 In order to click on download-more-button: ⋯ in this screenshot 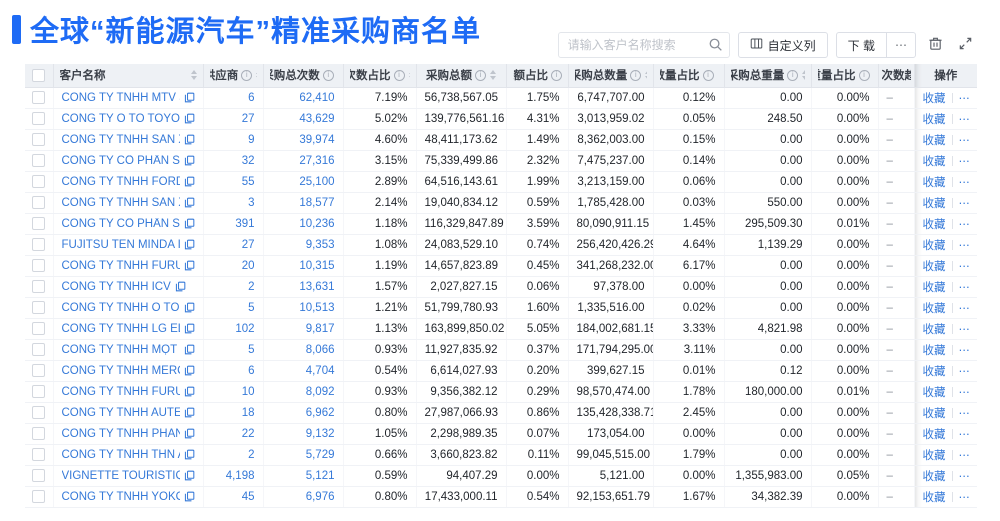, I will do `click(901, 45)`.